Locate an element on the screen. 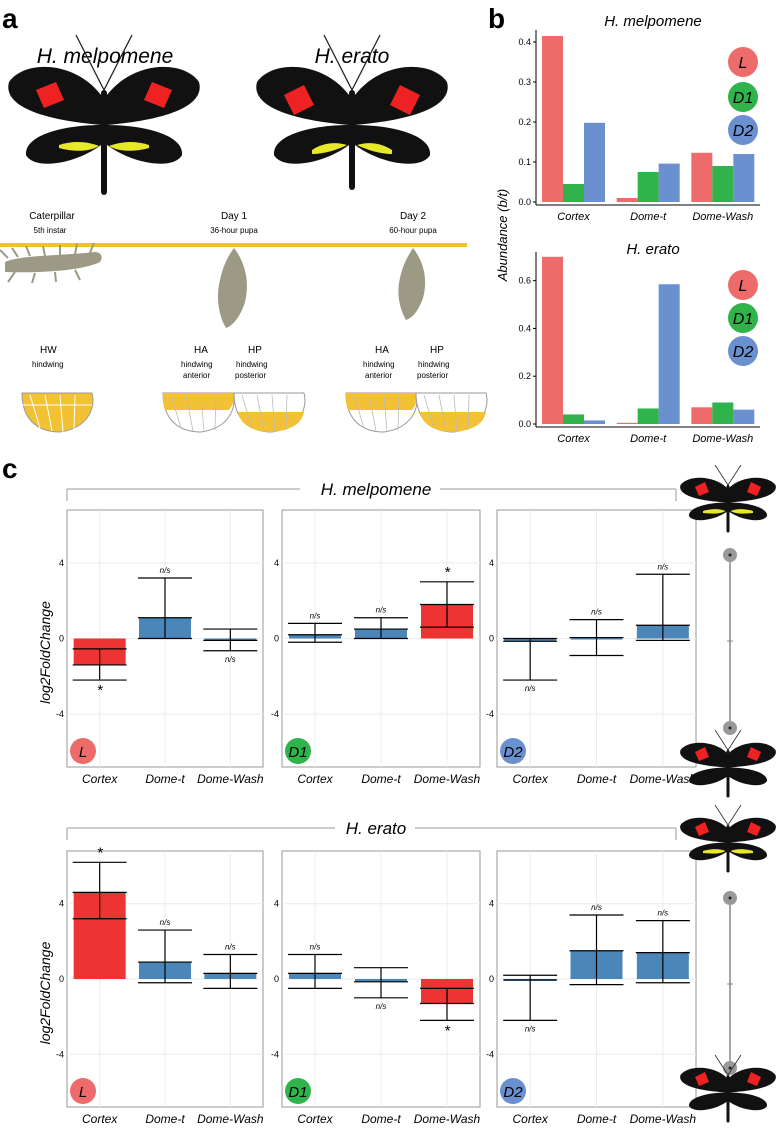 This screenshot has height=1134, width=779. wing-4-line2: posterior is located at coordinates (432, 375).